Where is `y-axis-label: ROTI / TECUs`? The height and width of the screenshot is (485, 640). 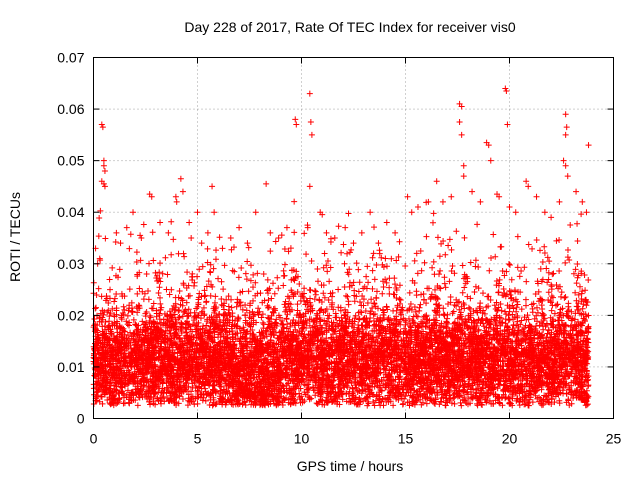 y-axis-label: ROTI / TECUs is located at coordinates (15, 237).